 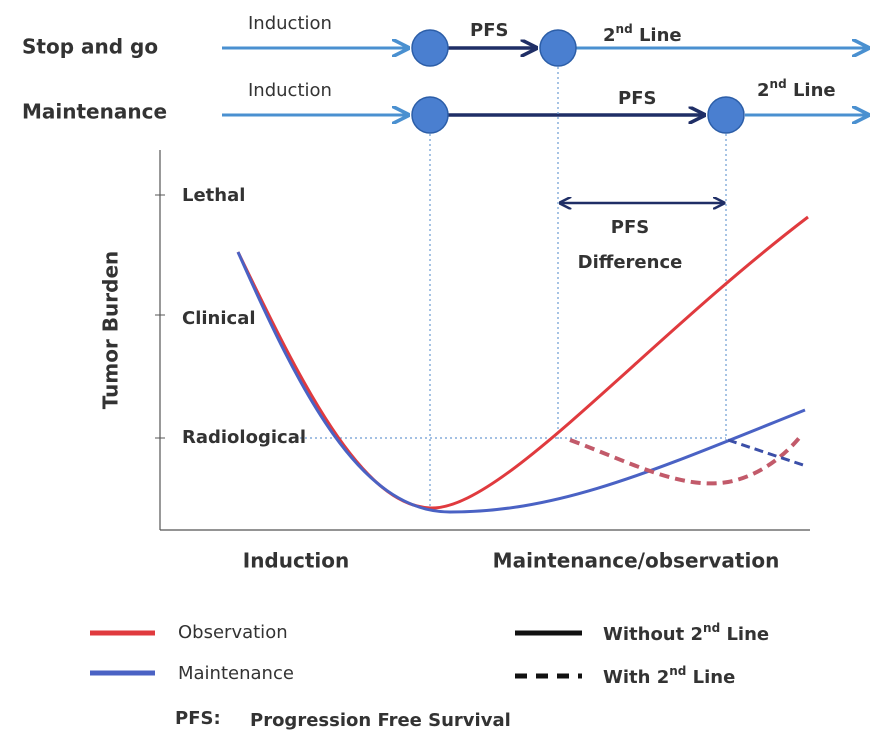 I want to click on legend-label: Observation, so click(x=233, y=632).